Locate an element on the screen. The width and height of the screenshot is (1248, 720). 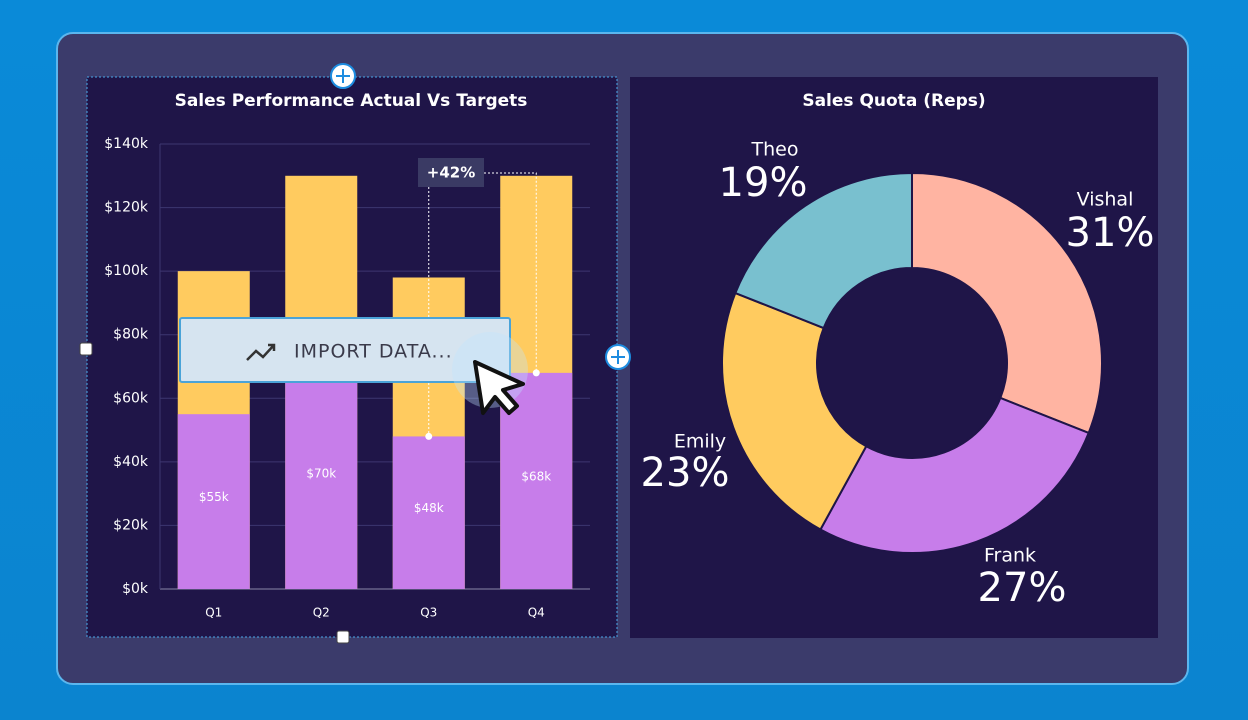
slice-name: Emily is located at coordinates (700, 442).